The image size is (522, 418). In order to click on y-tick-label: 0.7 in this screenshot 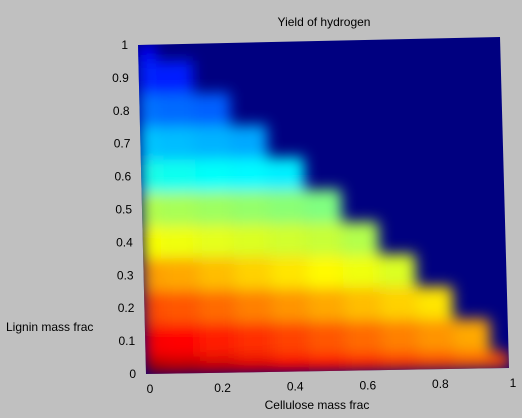, I will do `click(122, 144)`.